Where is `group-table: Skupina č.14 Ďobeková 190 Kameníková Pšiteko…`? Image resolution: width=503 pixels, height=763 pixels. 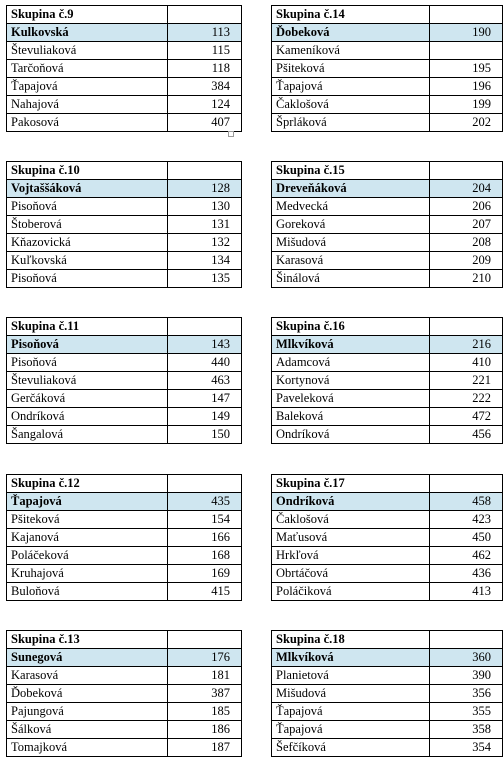 group-table: Skupina č.14 Ďobeková 190 Kameníková Pšiteko… is located at coordinates (386, 68).